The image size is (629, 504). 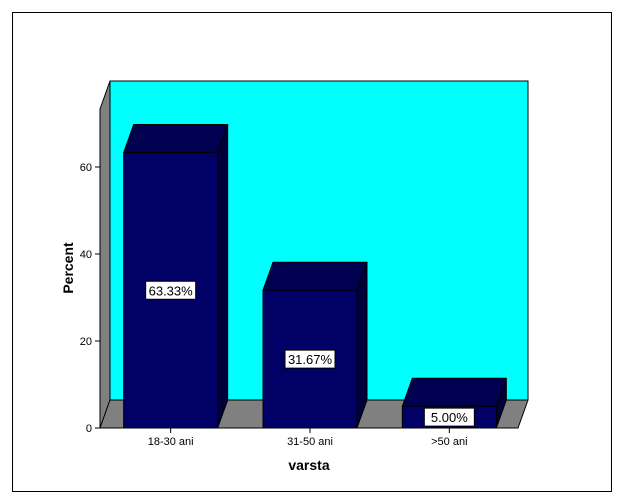 What do you see at coordinates (68, 268) in the screenshot?
I see `y-axis-title: Percent` at bounding box center [68, 268].